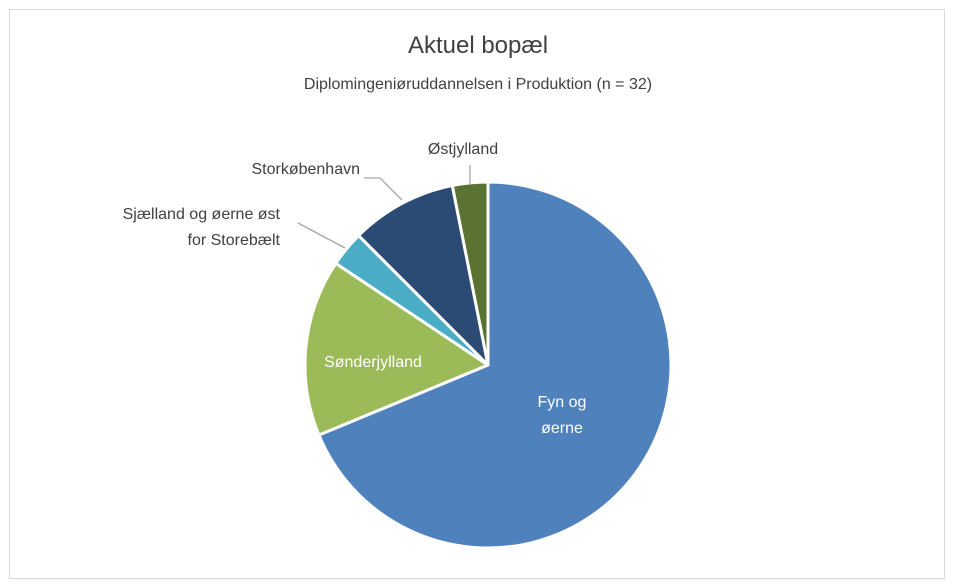 The height and width of the screenshot is (584, 956). Describe the element at coordinates (478, 45) in the screenshot. I see `chart-title: Aktuel bopæl` at that location.